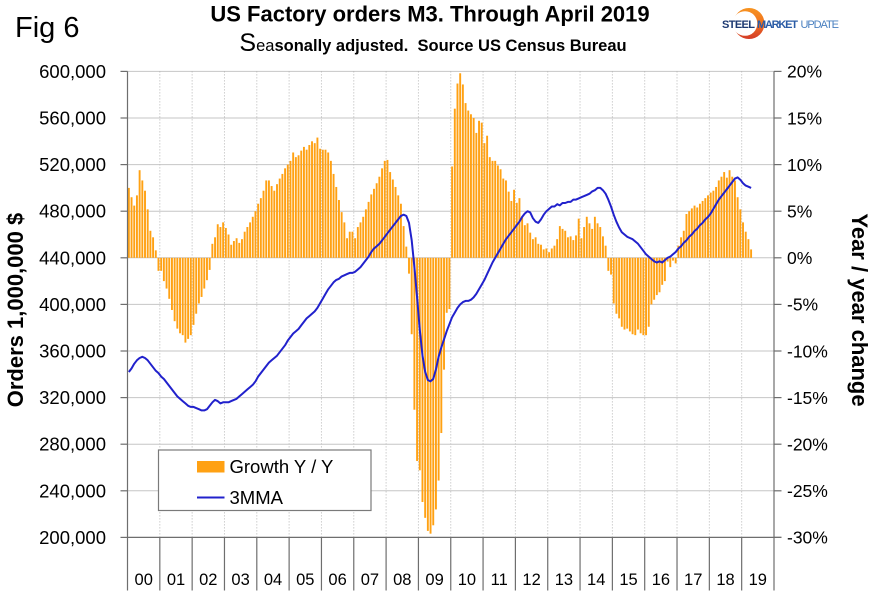 The width and height of the screenshot is (873, 602). Describe the element at coordinates (305, 580) in the screenshot. I see `svg-text: 05` at that location.